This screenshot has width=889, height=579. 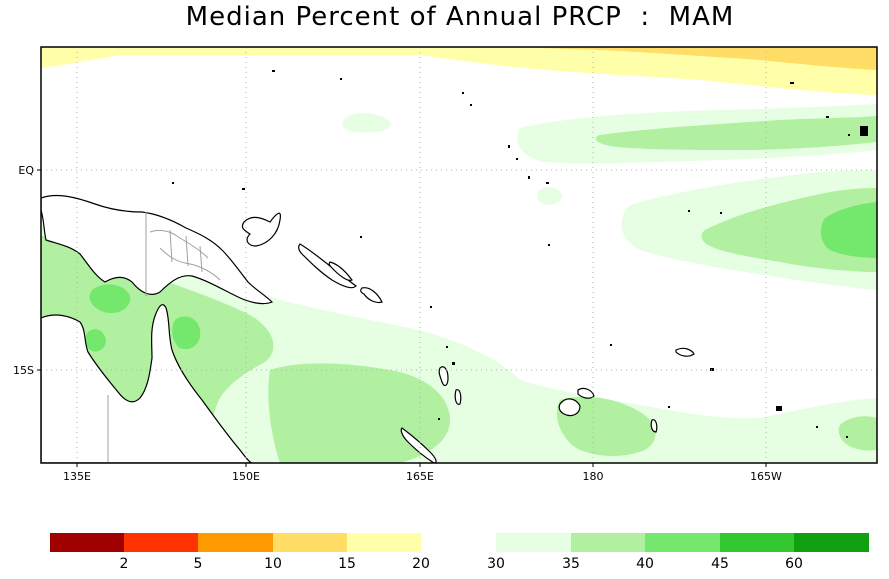 I want to click on y-tick-labels: EQ 15S, so click(x=23, y=270).